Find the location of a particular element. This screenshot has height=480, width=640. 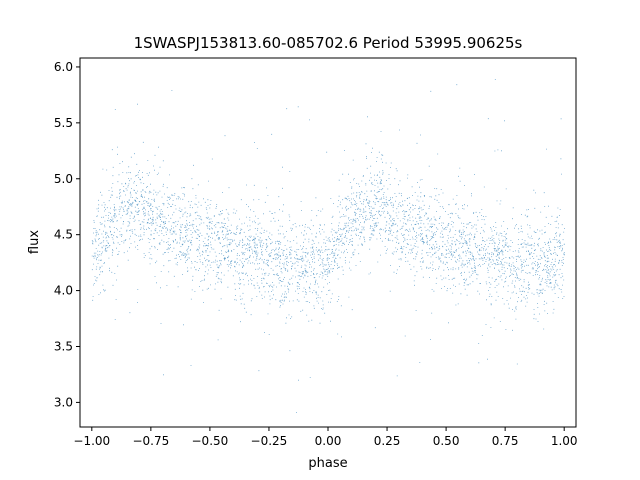

y-tick-label: 5.0 is located at coordinates (63, 179).